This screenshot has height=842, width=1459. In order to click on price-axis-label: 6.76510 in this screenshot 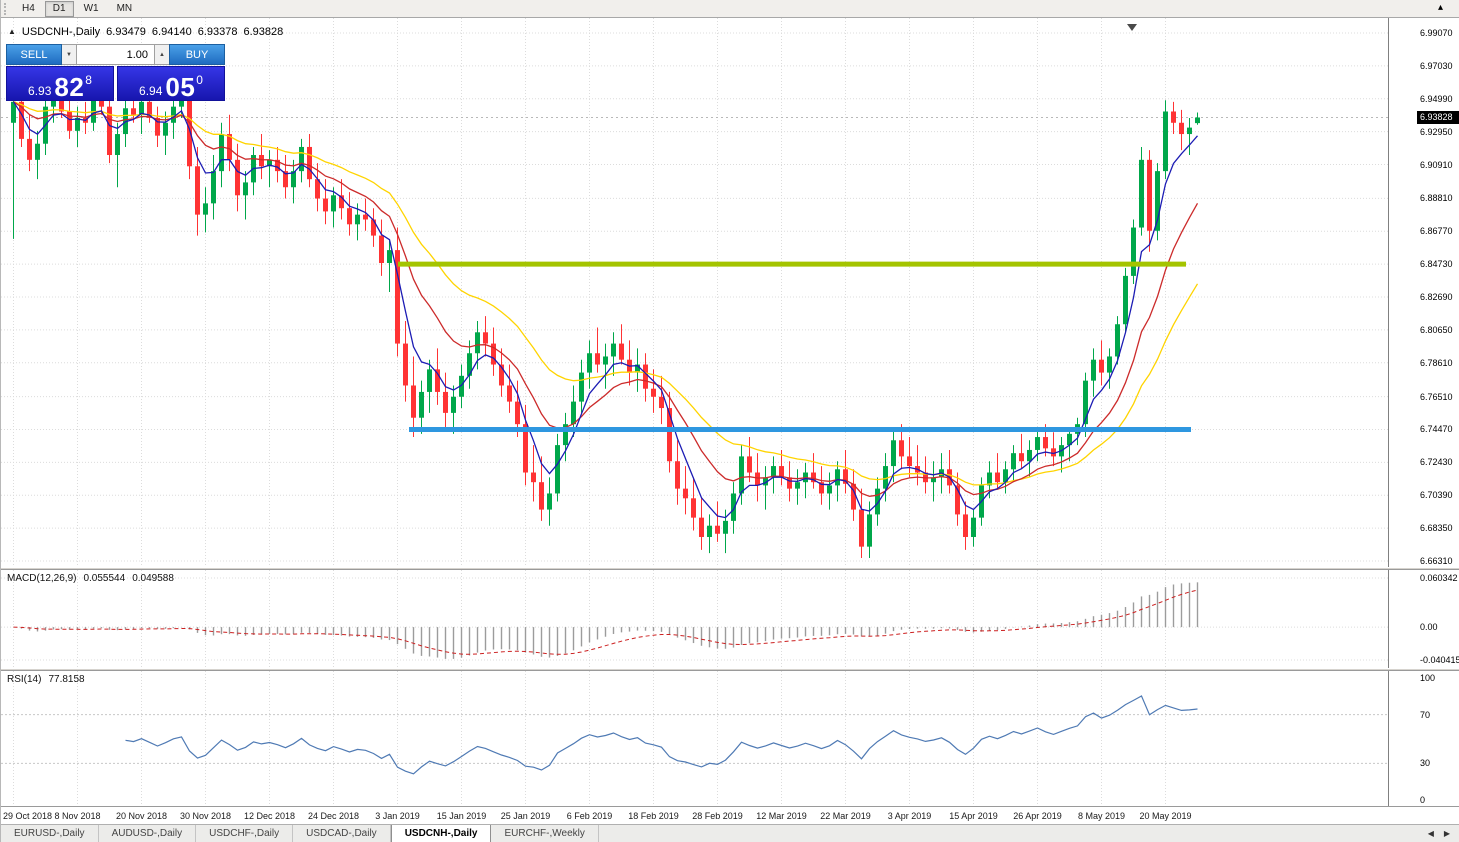, I will do `click(1436, 396)`.